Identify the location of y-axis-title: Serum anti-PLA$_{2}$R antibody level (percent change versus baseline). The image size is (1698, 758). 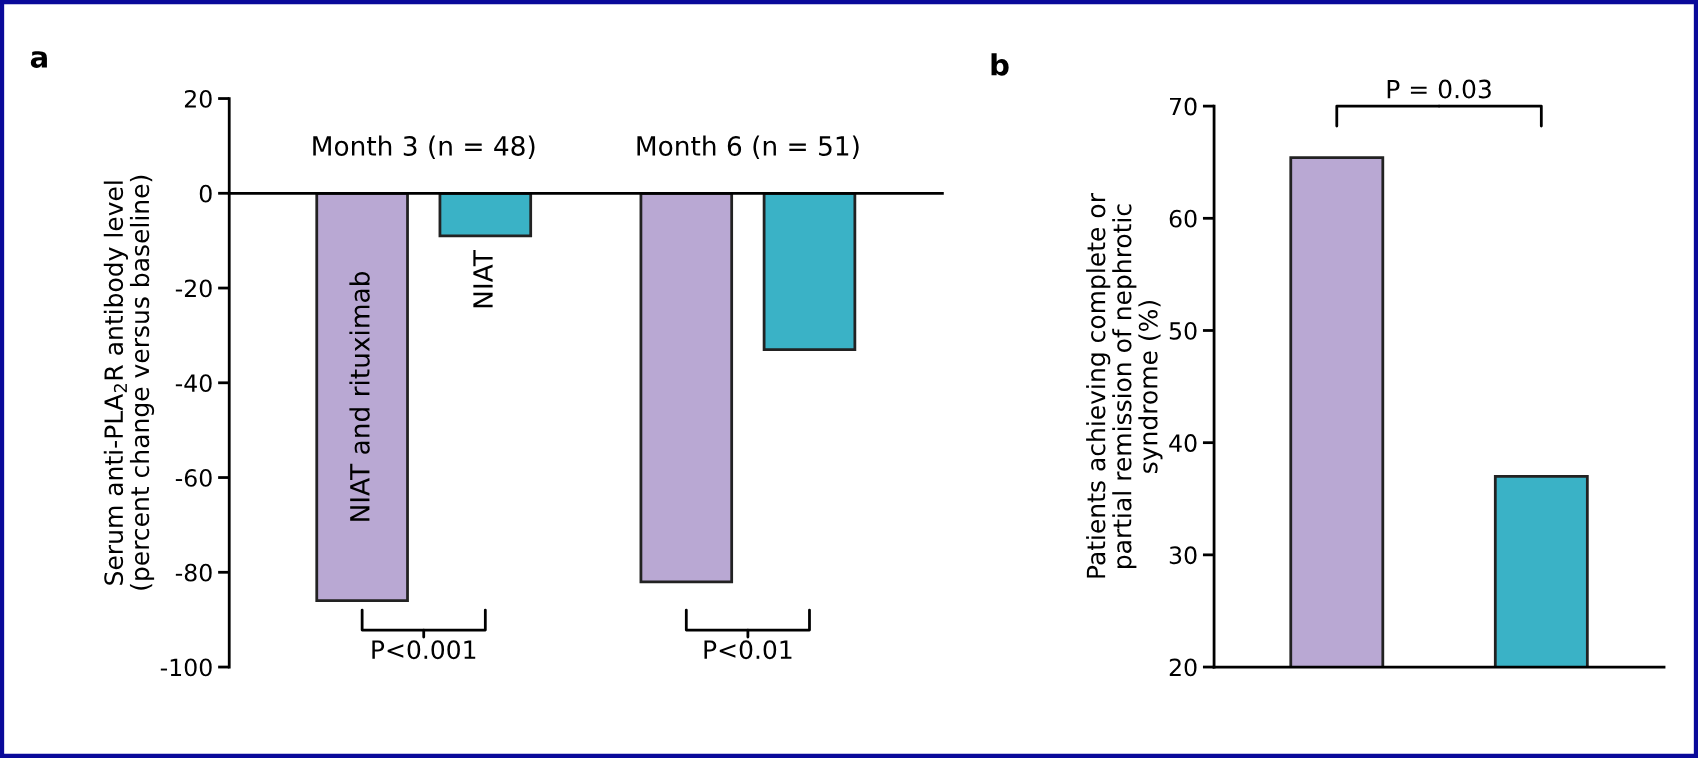
(129, 382).